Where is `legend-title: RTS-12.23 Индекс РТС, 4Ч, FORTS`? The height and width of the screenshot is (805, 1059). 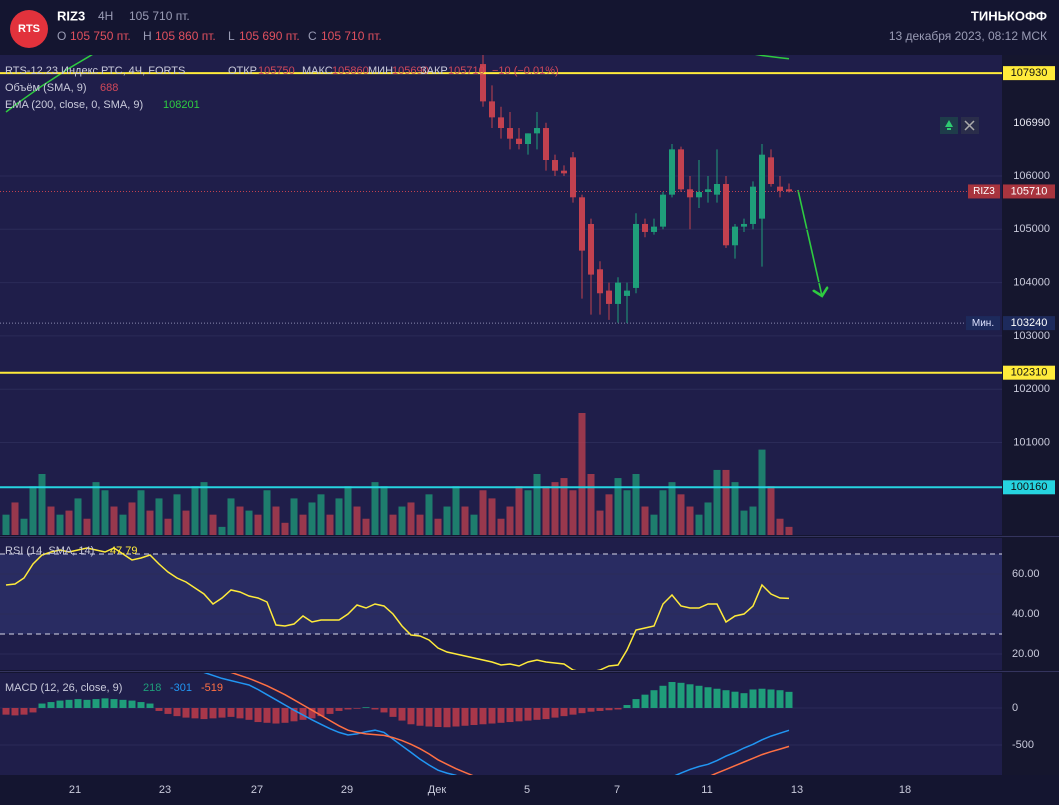 legend-title: RTS-12.23 Индекс РТС, 4Ч, FORTS is located at coordinates (95, 71).